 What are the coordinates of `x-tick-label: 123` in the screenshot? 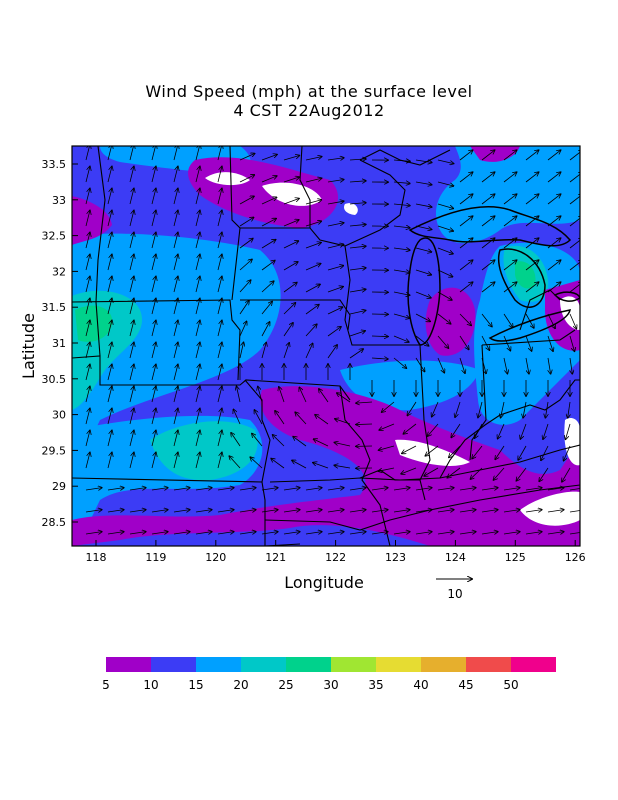 It's located at (395, 557).